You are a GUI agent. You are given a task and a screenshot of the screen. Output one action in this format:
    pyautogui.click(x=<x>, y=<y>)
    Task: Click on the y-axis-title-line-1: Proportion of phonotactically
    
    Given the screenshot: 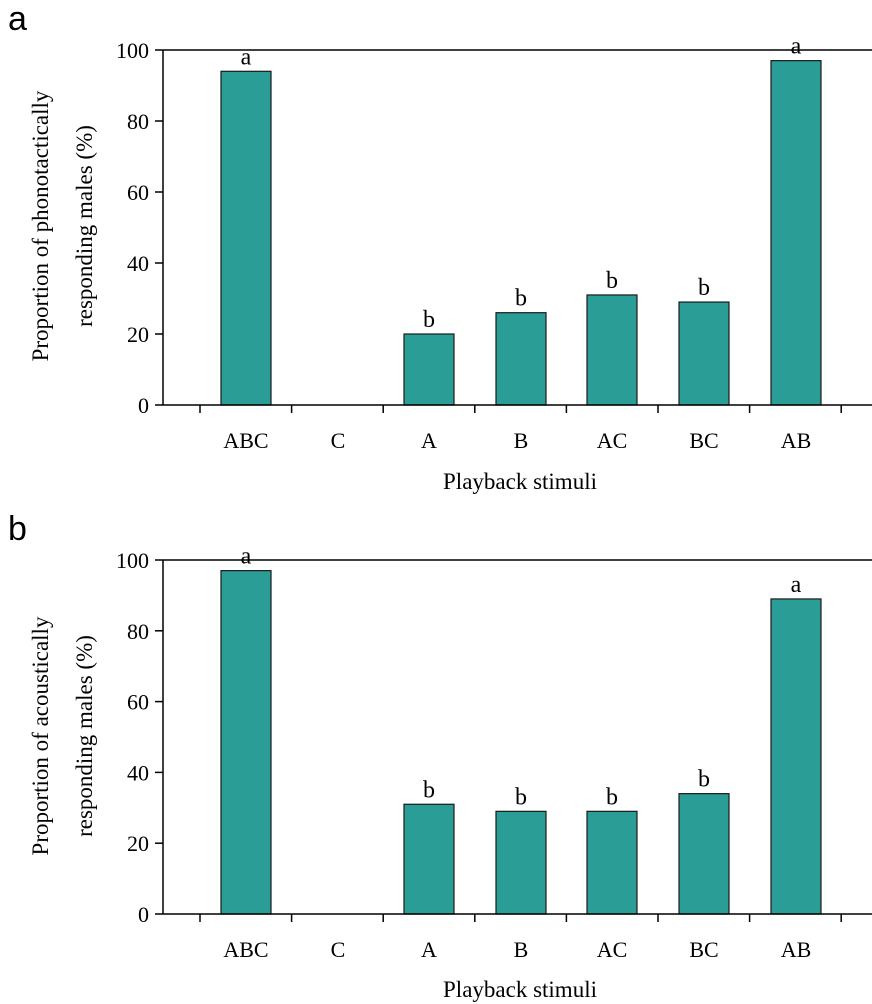 What is the action you would take?
    pyautogui.click(x=40, y=225)
    